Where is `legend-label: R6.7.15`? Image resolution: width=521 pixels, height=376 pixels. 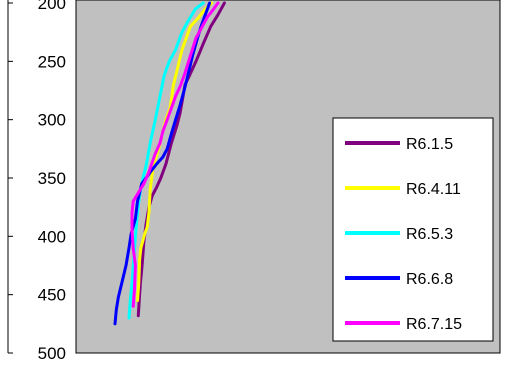 legend-label: R6.7.15 is located at coordinates (434, 324).